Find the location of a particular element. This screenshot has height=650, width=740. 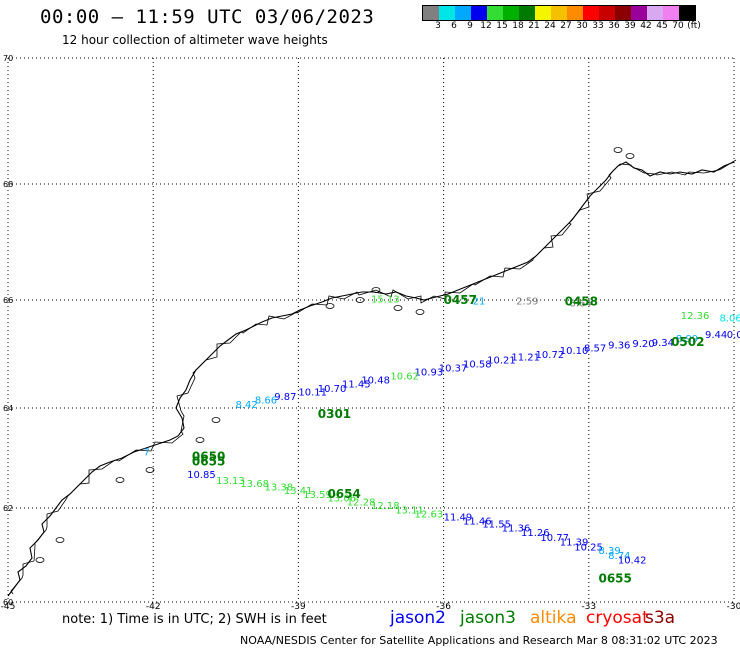

time-label: 0502 is located at coordinates (687, 342).